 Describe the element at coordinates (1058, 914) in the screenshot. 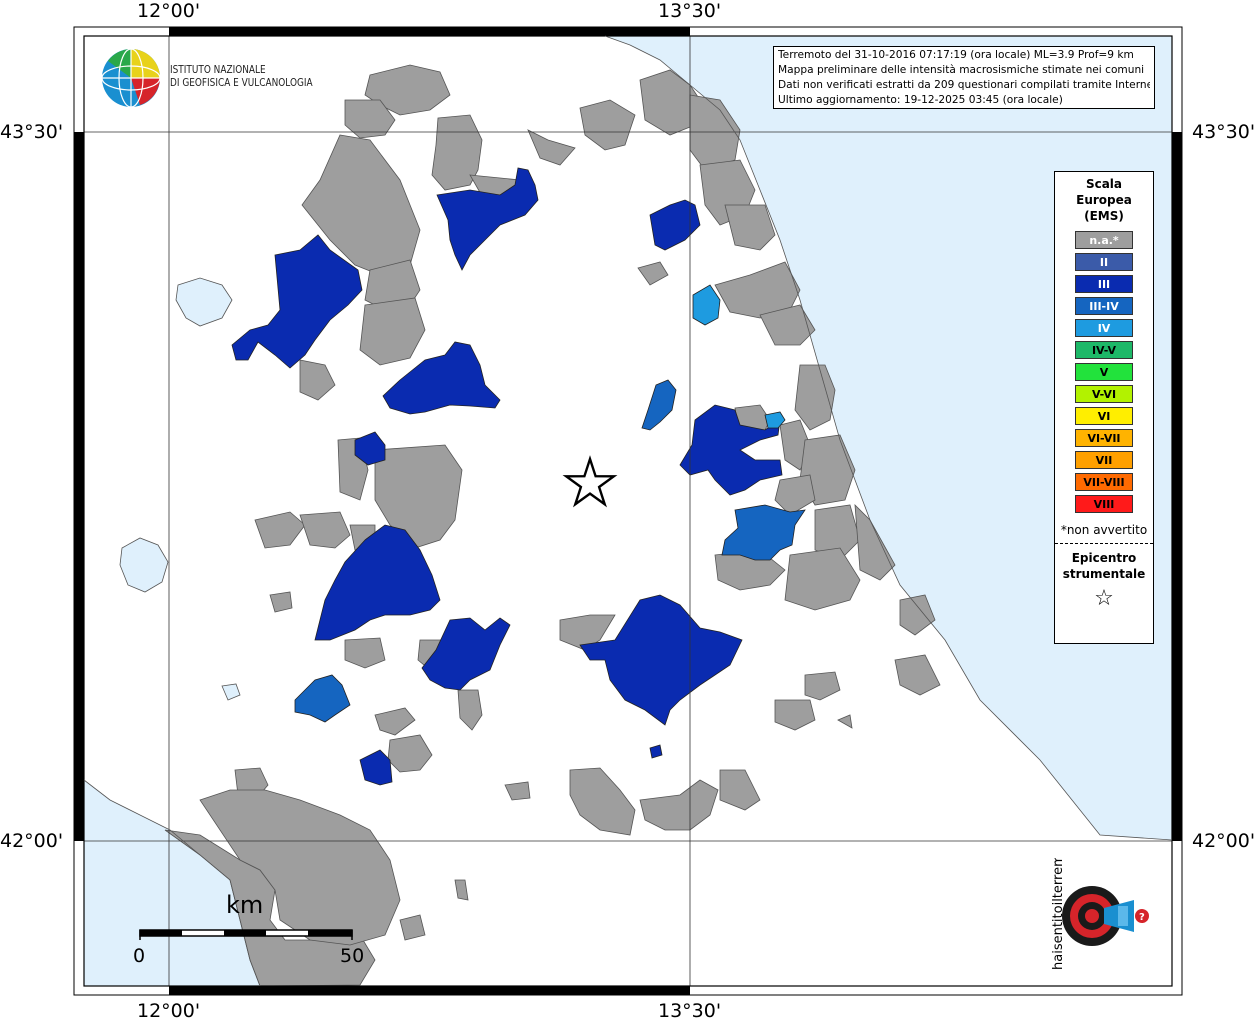

I see `haisentito-text: haisentitoilterremoto.it` at that location.